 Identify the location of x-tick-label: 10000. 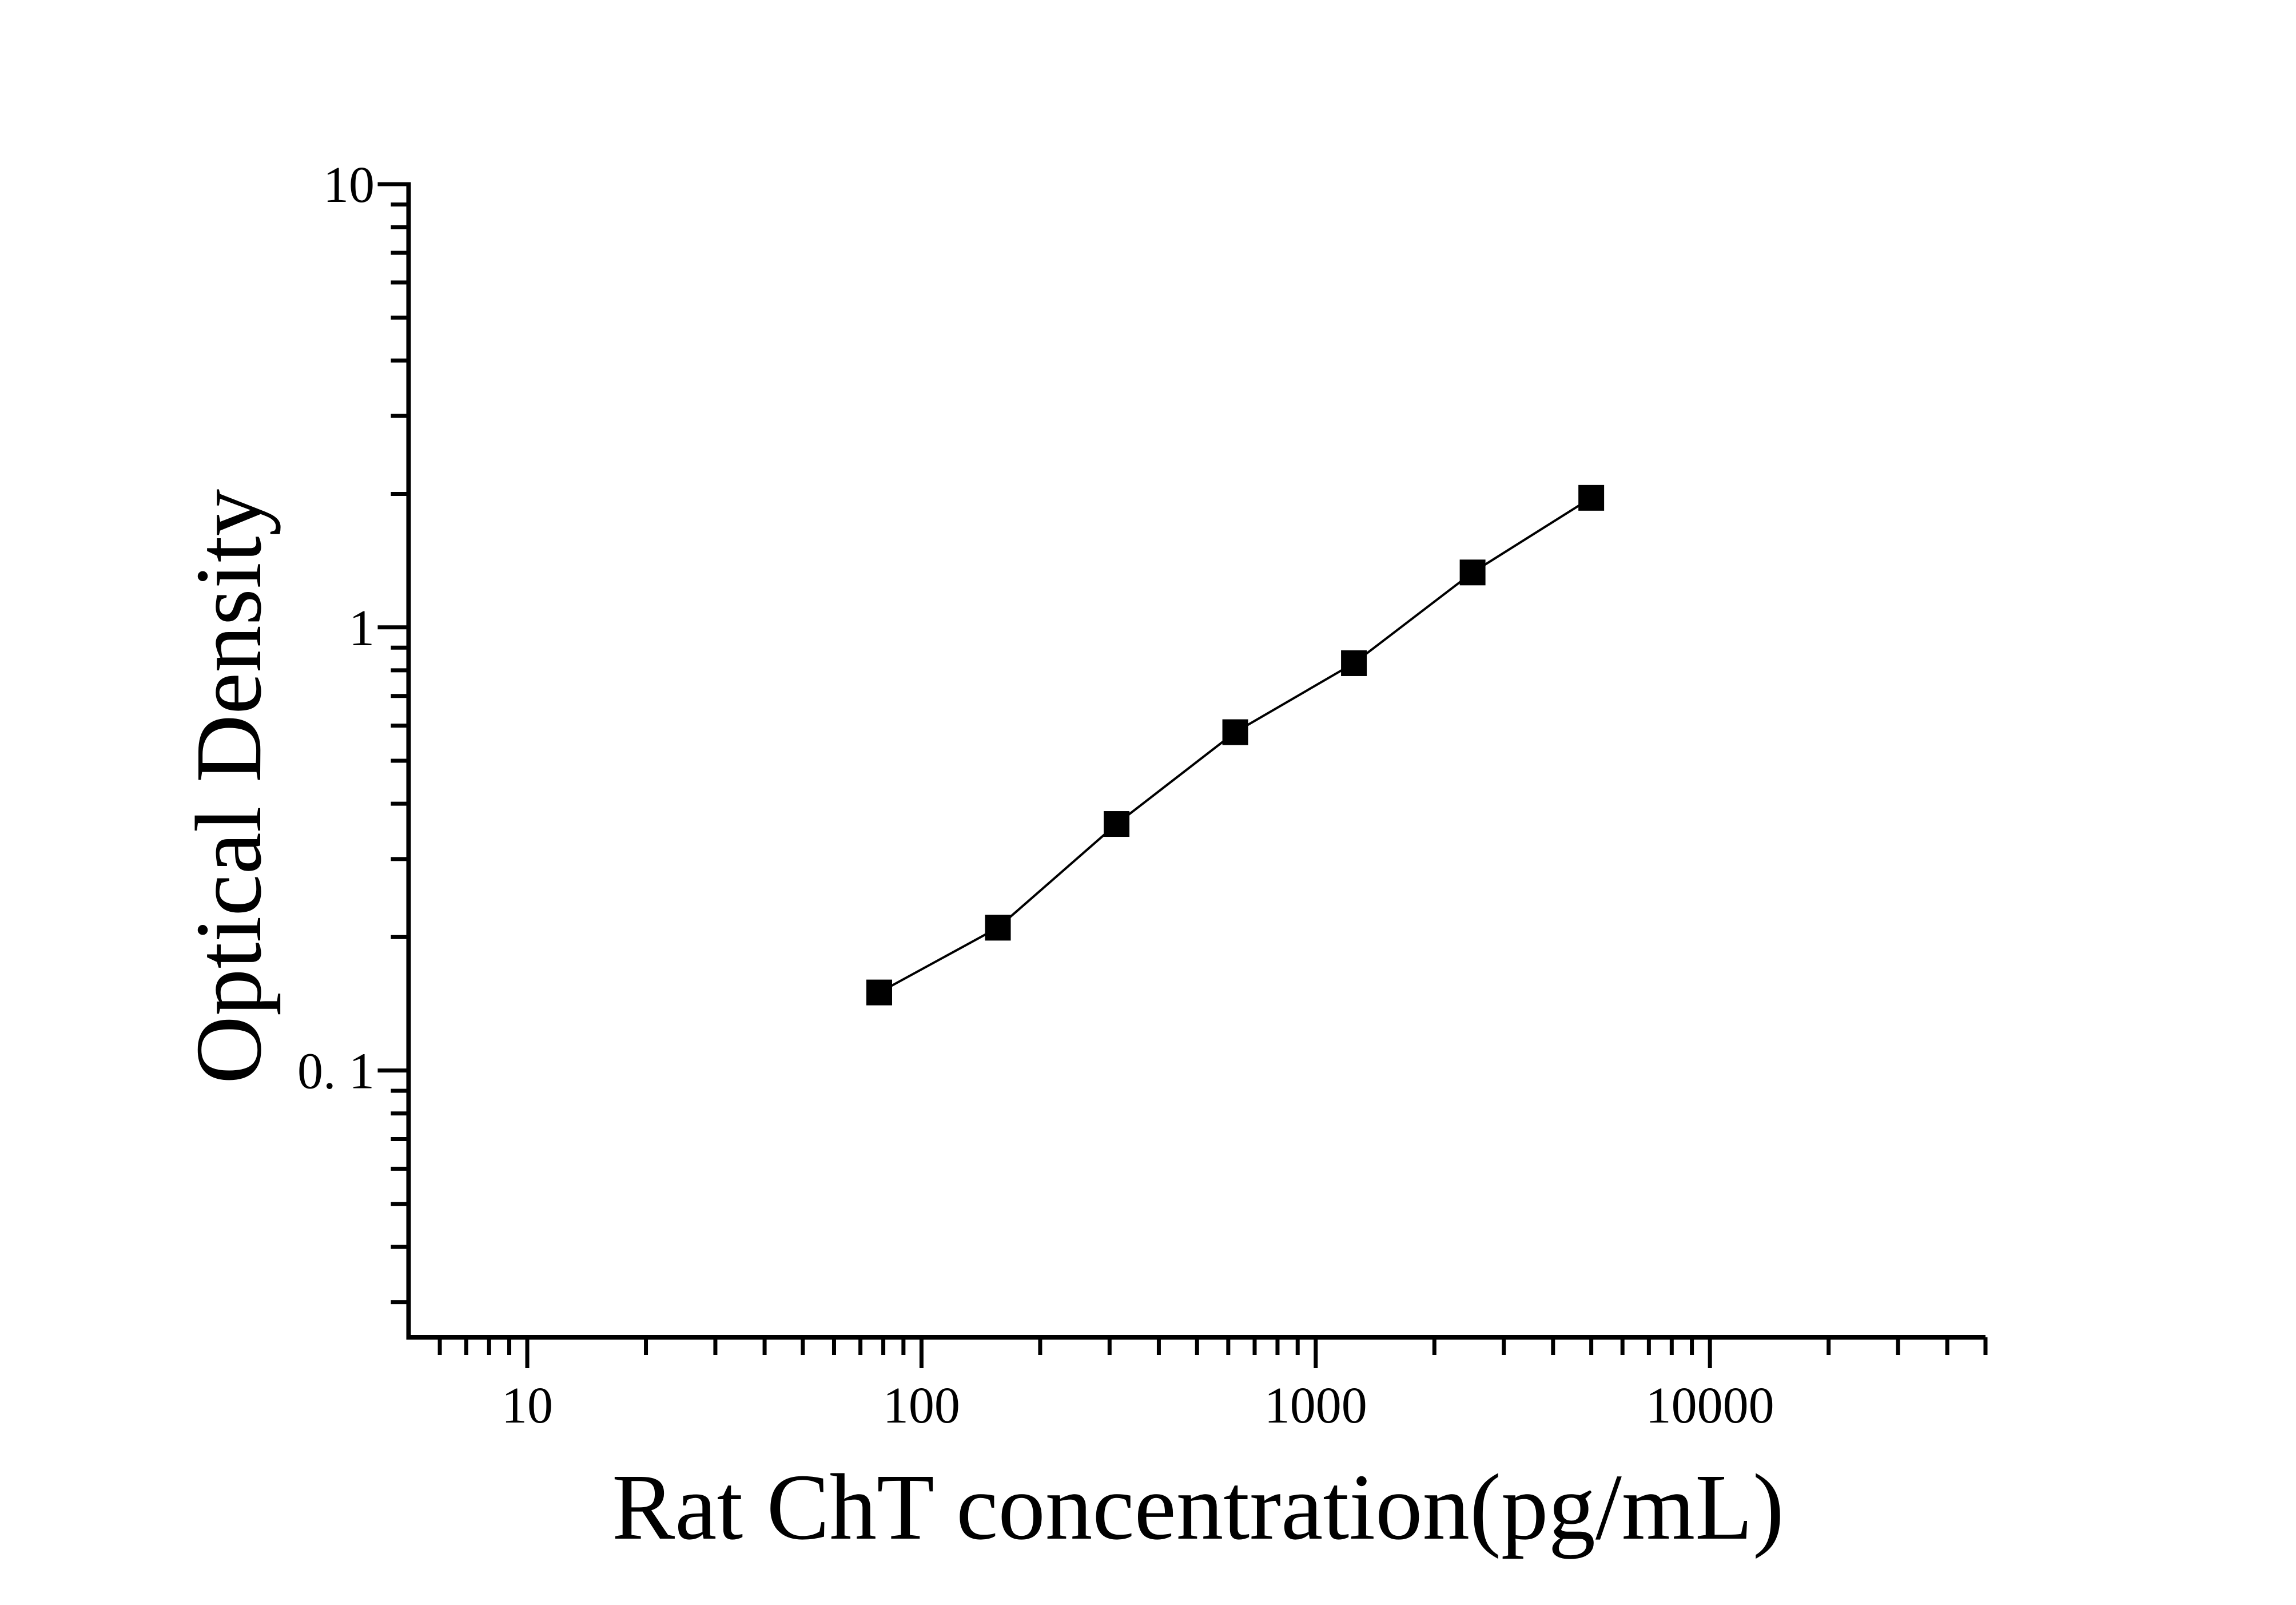
(1710, 1405).